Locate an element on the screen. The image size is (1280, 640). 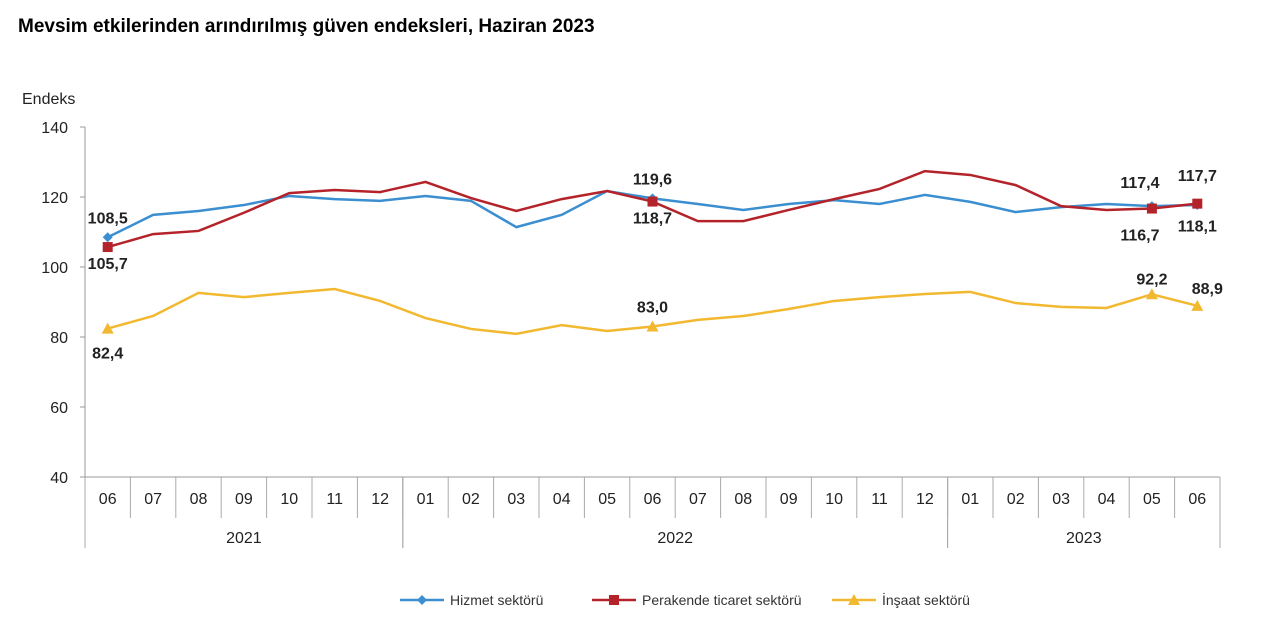
y-tick-label: 80 is located at coordinates (59, 338).